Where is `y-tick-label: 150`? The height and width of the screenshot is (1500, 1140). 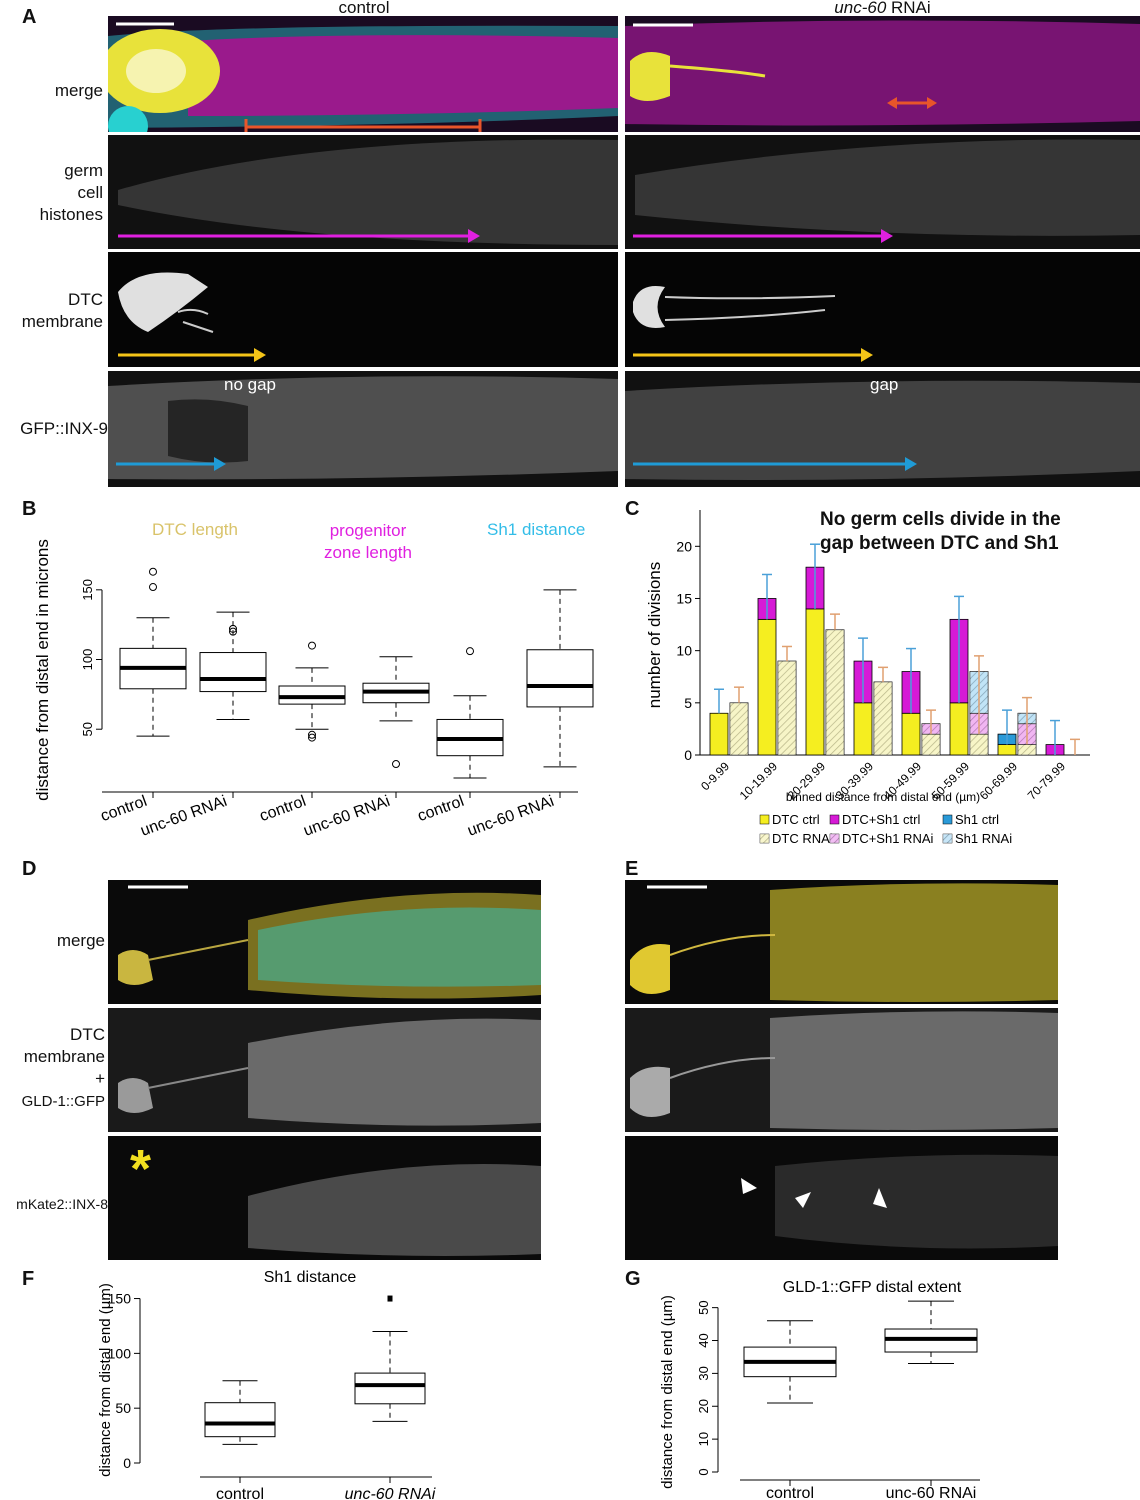 y-tick-label: 150 is located at coordinates (87, 590).